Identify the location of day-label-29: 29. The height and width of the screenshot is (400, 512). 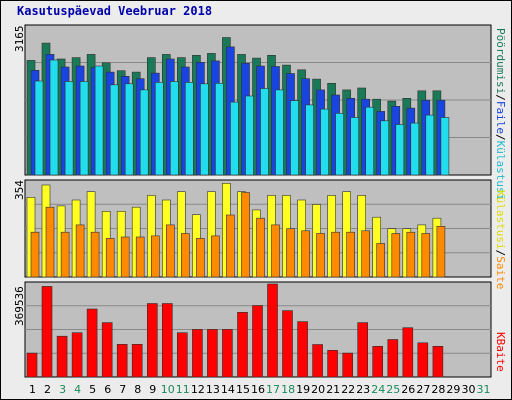
(453, 389).